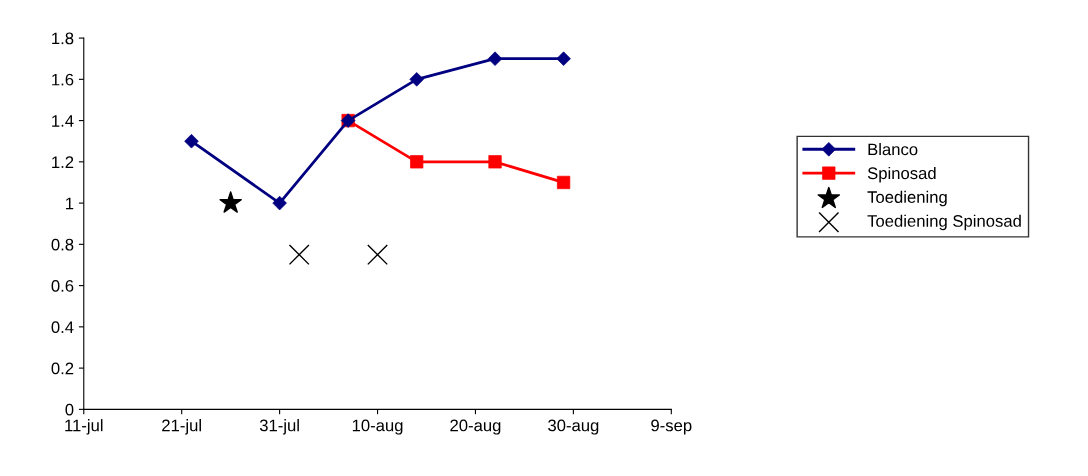  I want to click on y-tick-label: 1.2, so click(63, 162).